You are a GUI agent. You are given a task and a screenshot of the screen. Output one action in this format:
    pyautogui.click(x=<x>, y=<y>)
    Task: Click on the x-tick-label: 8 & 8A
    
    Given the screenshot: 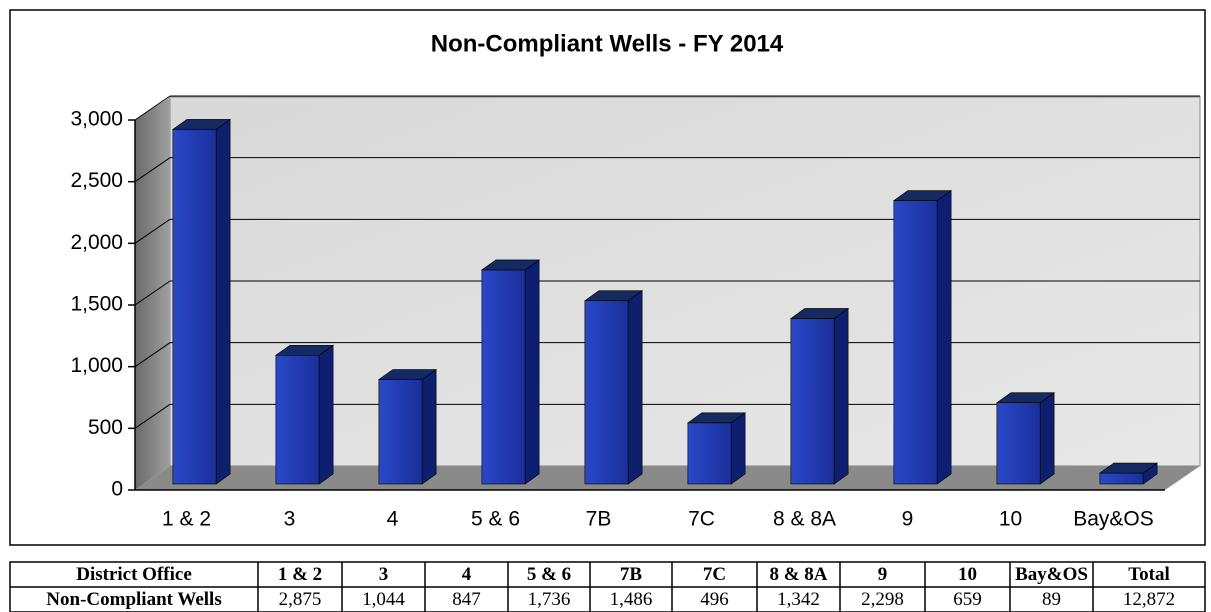 What is the action you would take?
    pyautogui.click(x=804, y=519)
    